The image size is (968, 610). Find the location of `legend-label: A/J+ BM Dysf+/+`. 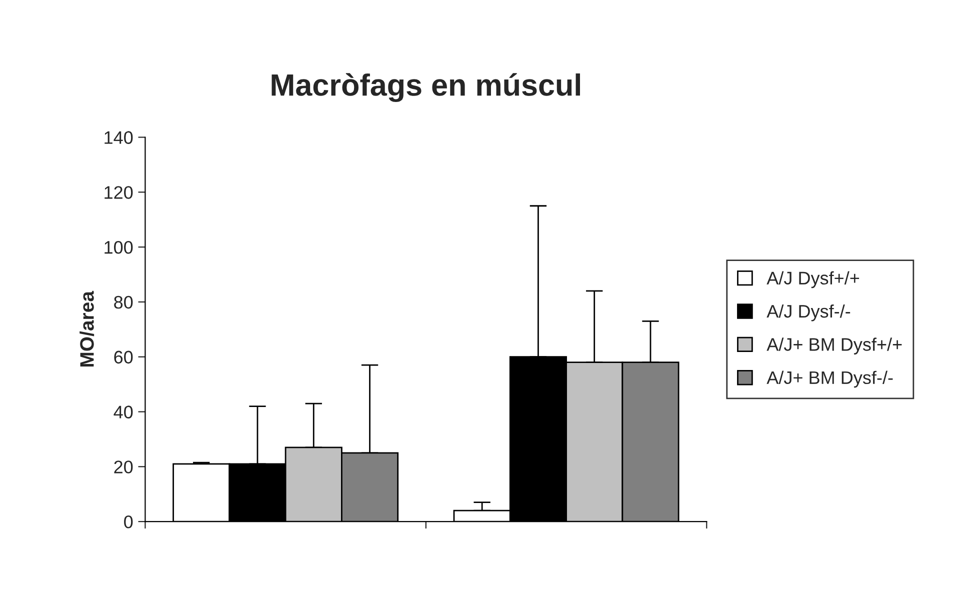

legend-label: A/J+ BM Dysf+/+ is located at coordinates (834, 346).